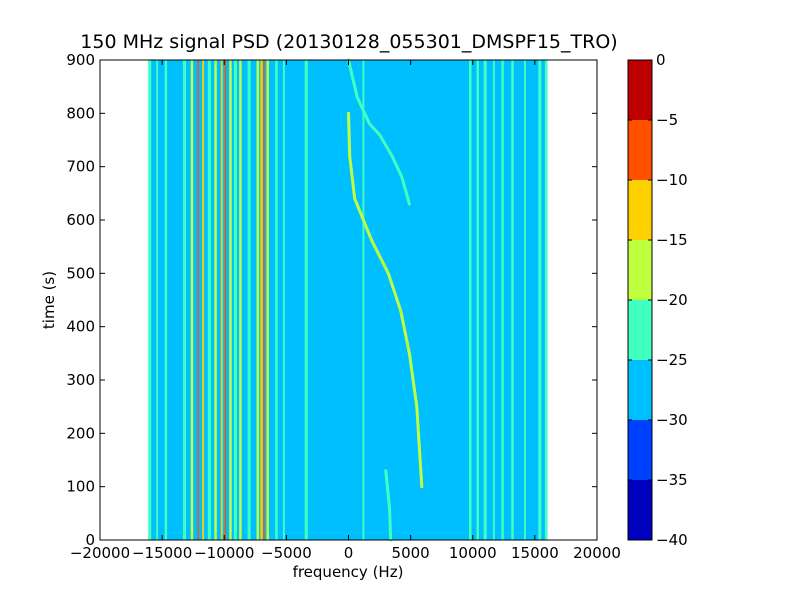  What do you see at coordinates (672, 180) in the screenshot?
I see `colorbar-tick-label: −10` at bounding box center [672, 180].